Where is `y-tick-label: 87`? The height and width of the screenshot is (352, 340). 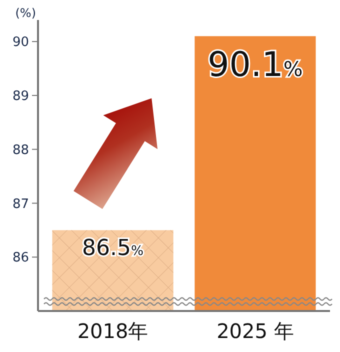
y-tick-label: 87 is located at coordinates (20, 204).